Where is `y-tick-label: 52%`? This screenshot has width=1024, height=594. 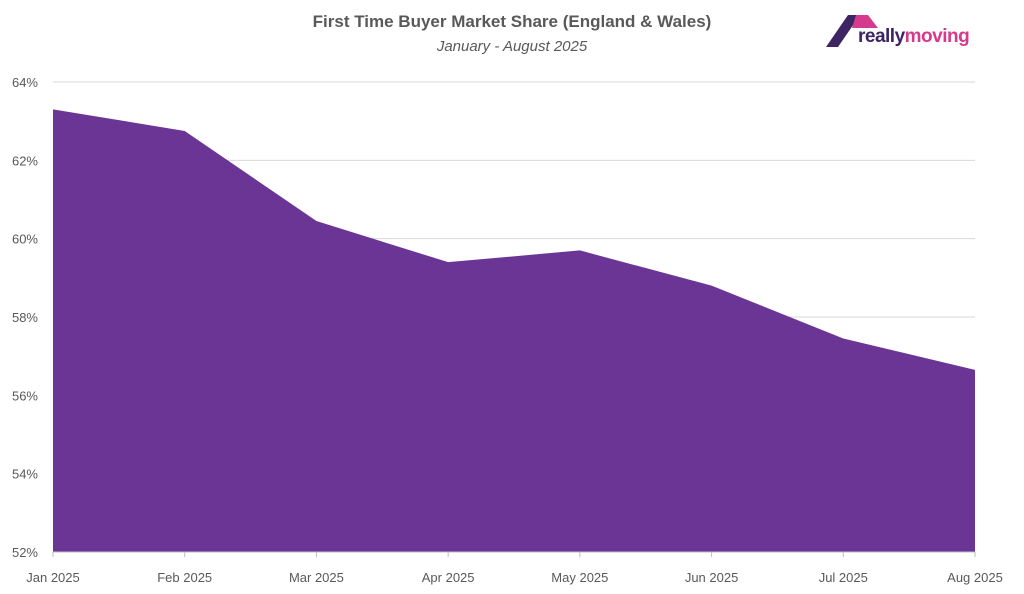 y-tick-label: 52% is located at coordinates (25, 552).